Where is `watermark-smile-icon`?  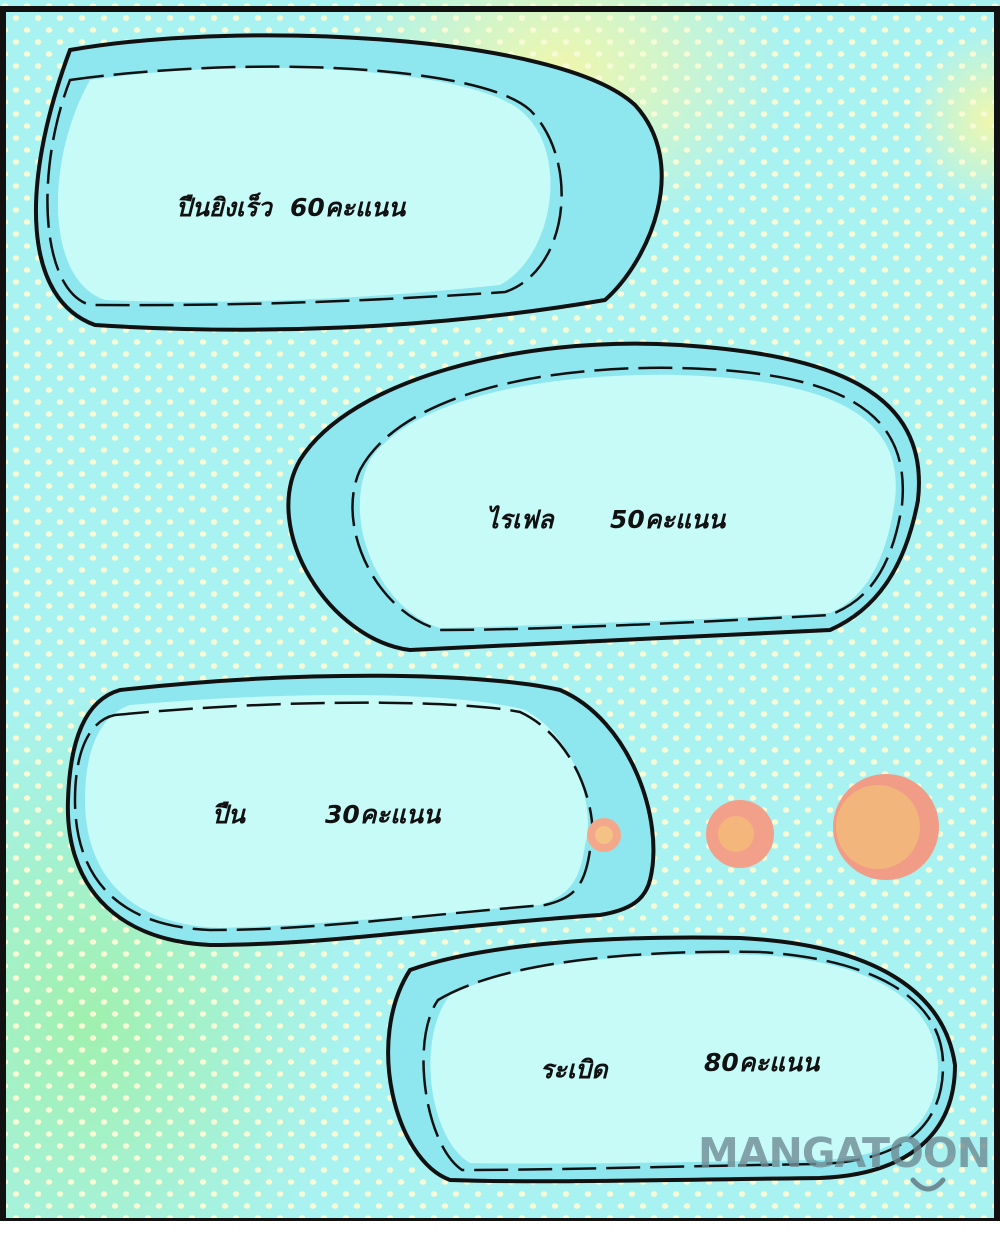
watermark-smile-icon is located at coordinates (928, 1184).